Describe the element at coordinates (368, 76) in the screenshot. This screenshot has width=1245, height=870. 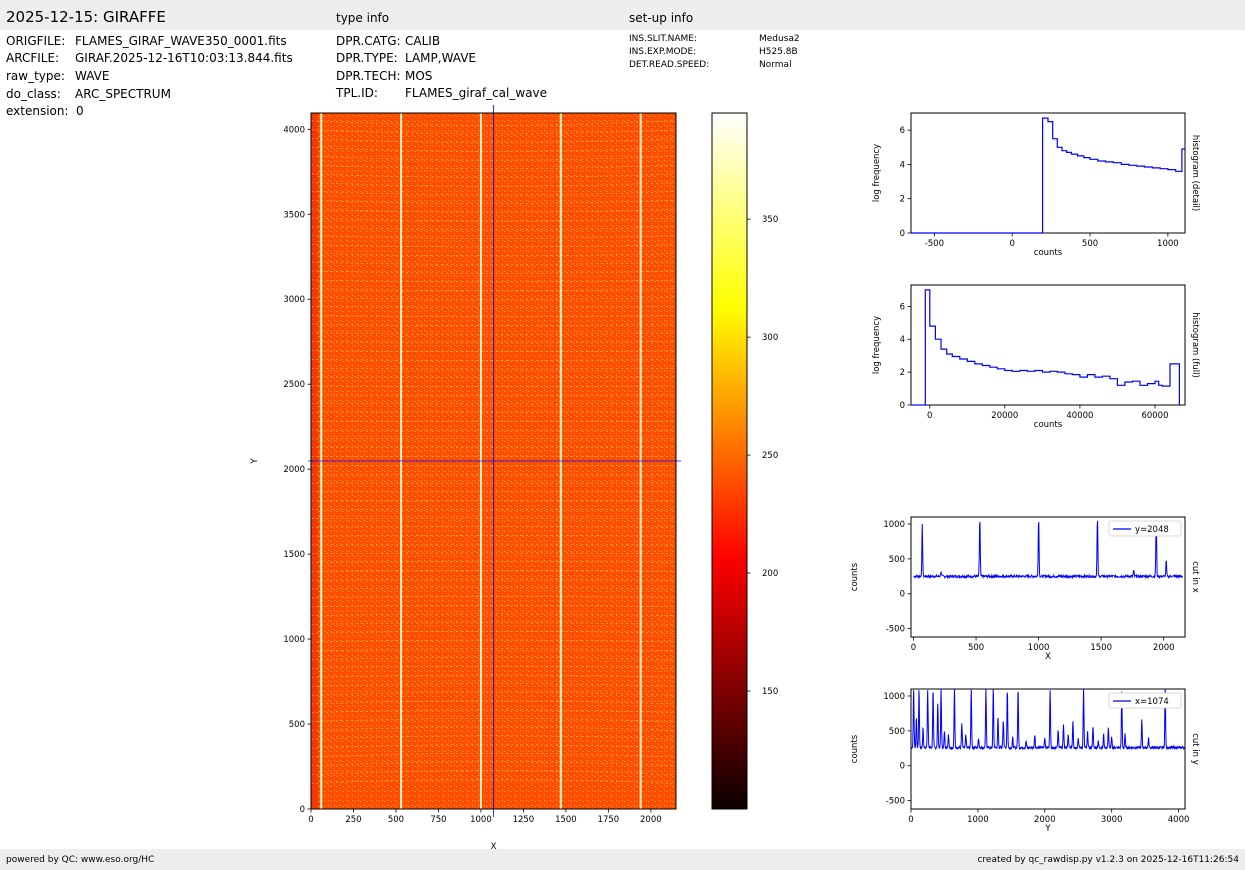
I see `type-info-key: DPR.TECH:` at that location.